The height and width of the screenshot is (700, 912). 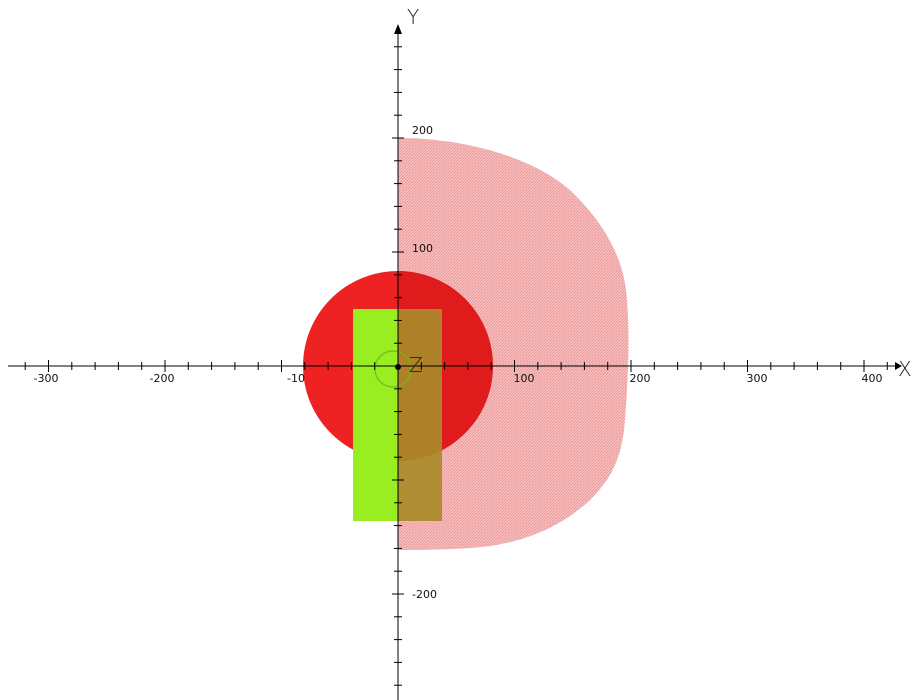 What do you see at coordinates (422, 130) in the screenshot?
I see `y-tick-label: 200` at bounding box center [422, 130].